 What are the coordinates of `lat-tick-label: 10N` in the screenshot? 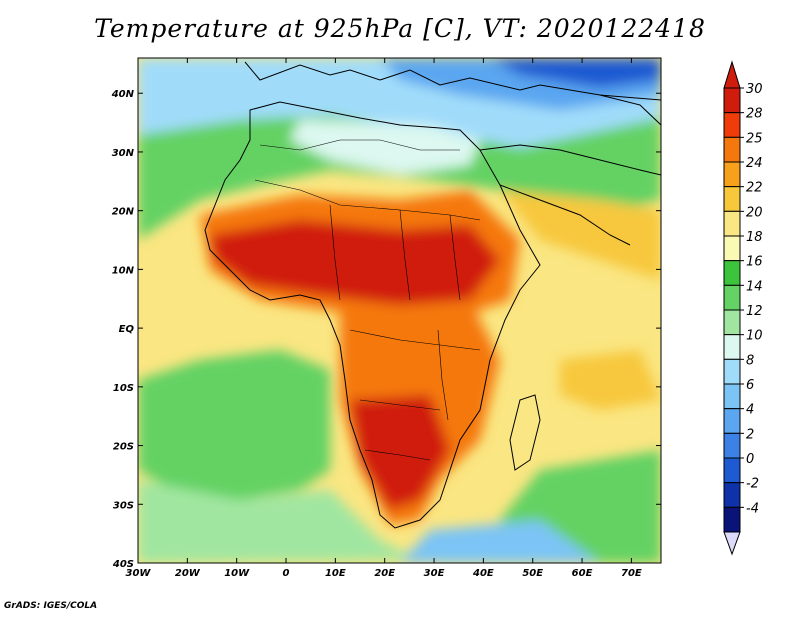 It's located at (123, 270).